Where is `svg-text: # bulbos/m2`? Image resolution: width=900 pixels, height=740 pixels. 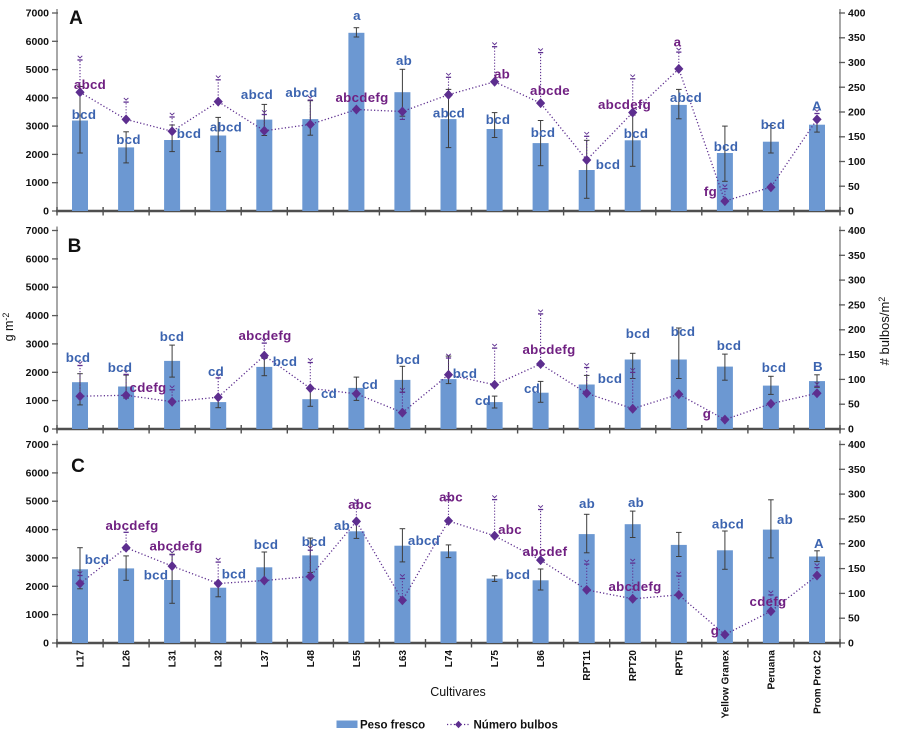 svg-text: # bulbos/m2 is located at coordinates (884, 331).